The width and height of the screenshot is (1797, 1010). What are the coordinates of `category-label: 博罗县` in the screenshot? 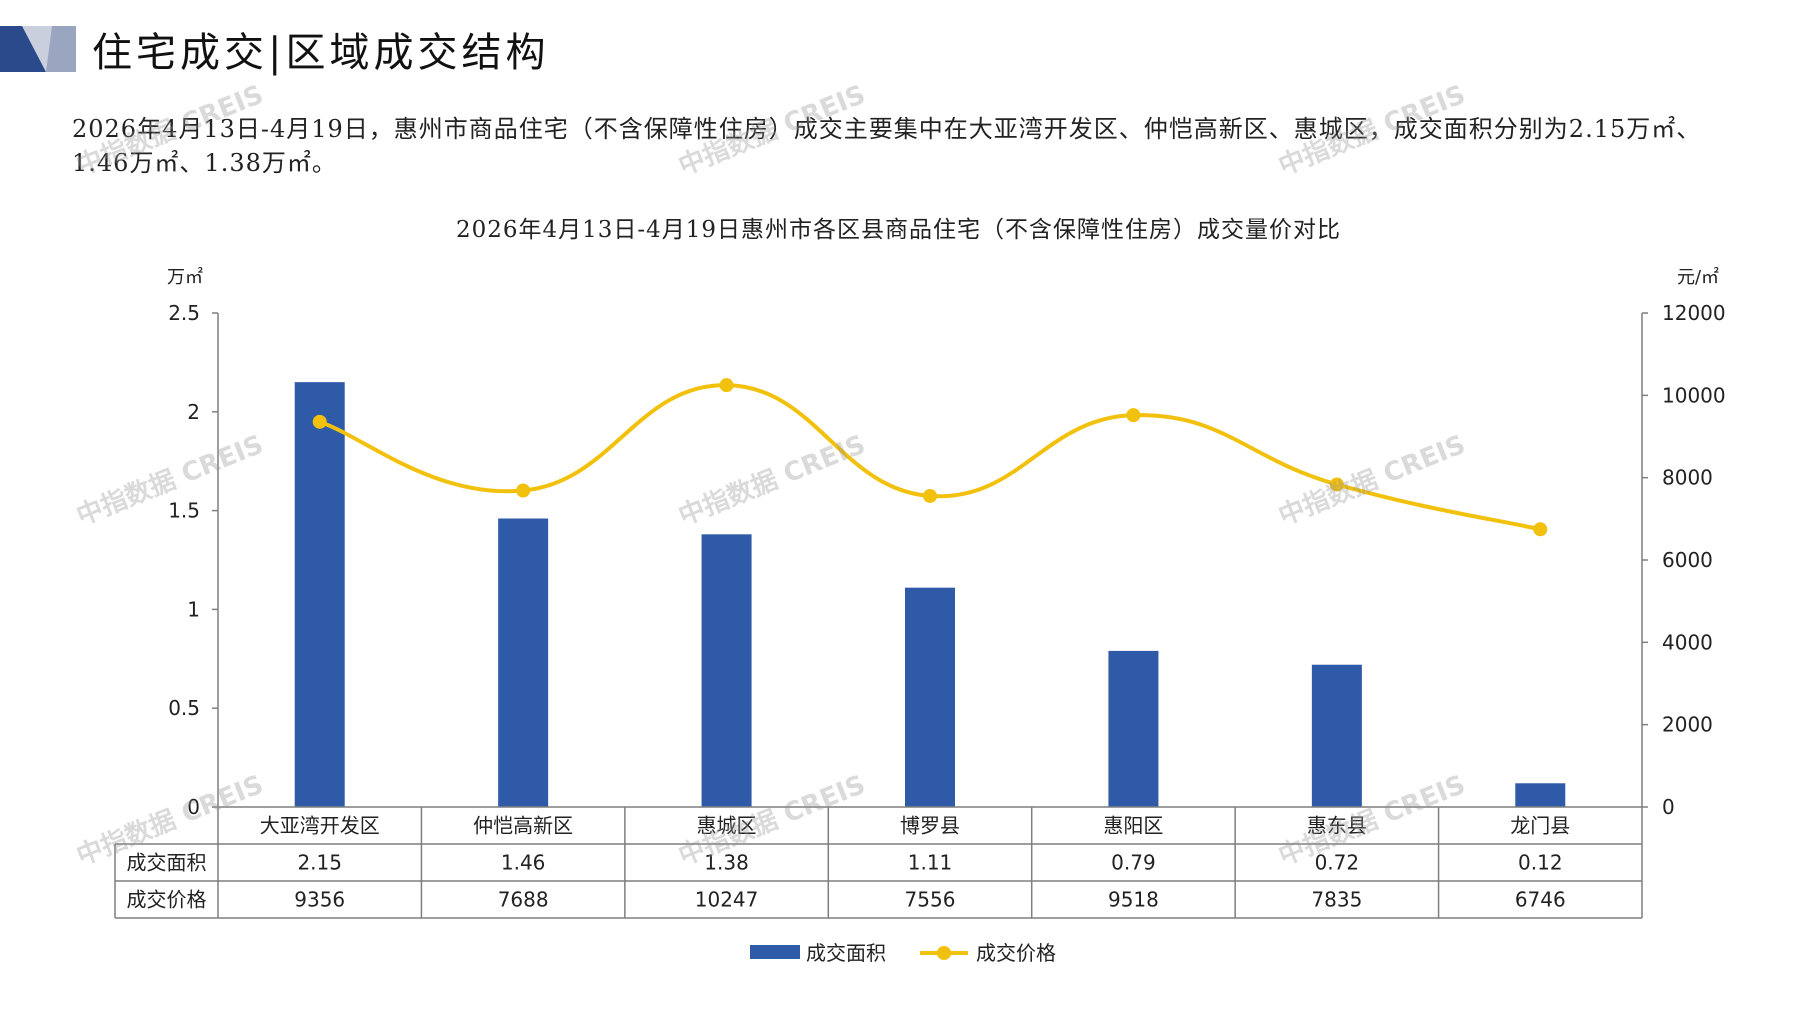 It's located at (930, 826).